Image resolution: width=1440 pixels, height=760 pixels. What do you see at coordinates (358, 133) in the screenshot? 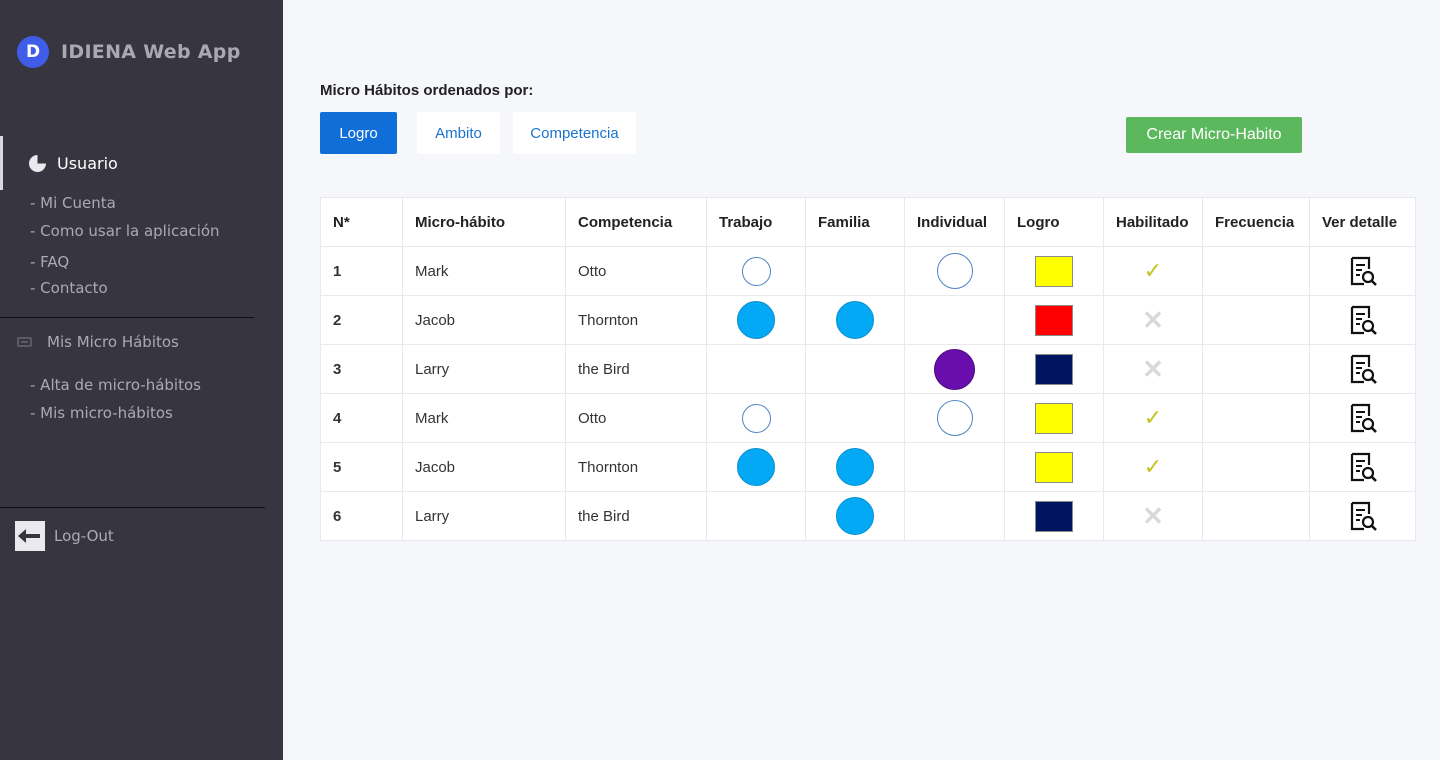
I see `tab-logro: Logro` at bounding box center [358, 133].